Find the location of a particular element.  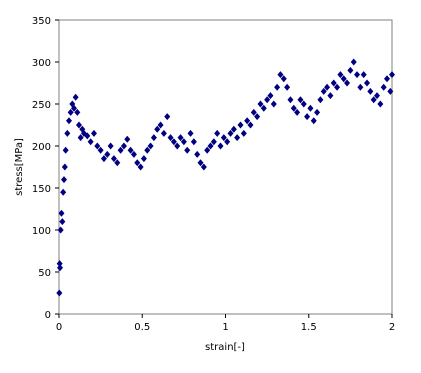

y-tick-label: 150 is located at coordinates (41, 189).